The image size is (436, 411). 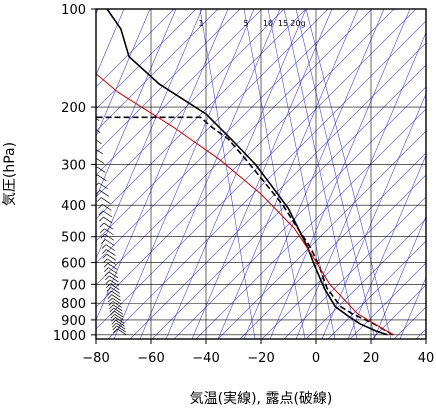 What do you see at coordinates (73, 304) in the screenshot?
I see `y-tick-label: 800` at bounding box center [73, 304].